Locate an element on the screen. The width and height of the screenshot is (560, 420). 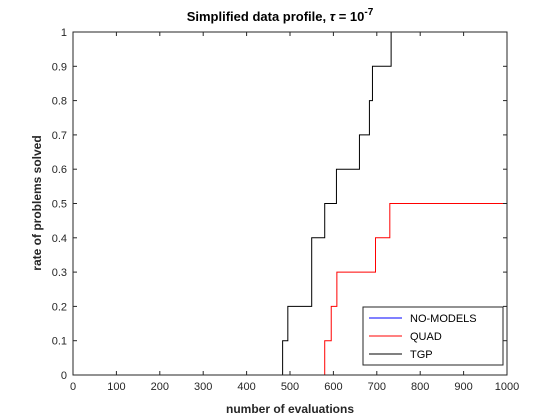
y-tick-label: 0.4 is located at coordinates (59, 239).